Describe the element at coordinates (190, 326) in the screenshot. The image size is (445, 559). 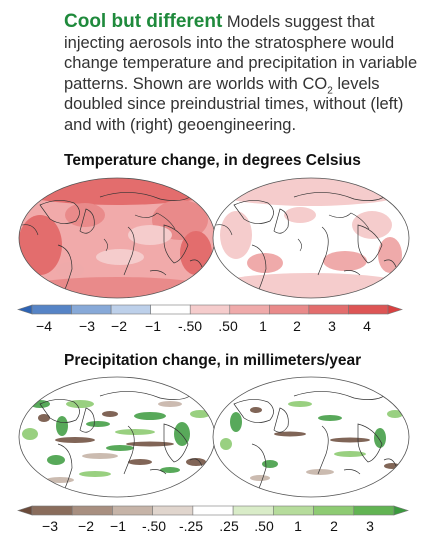
I see `temperature-tick-label: -.50` at that location.